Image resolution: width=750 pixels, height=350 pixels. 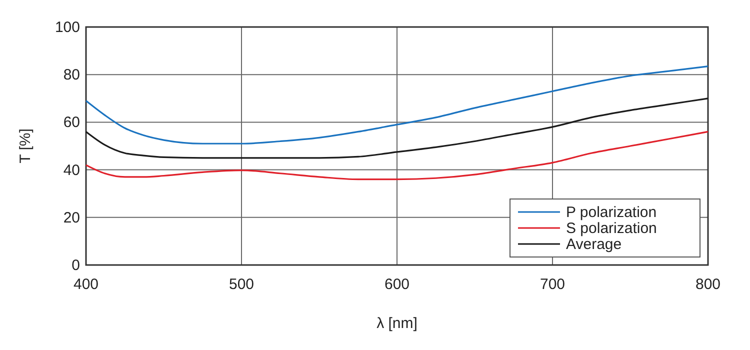 What do you see at coordinates (594, 244) in the screenshot?
I see `legend-label: Average` at bounding box center [594, 244].